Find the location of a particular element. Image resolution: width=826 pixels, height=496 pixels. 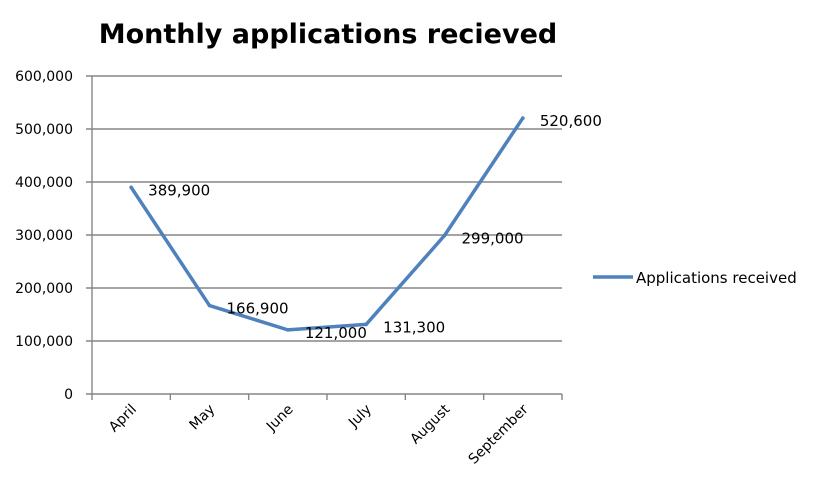

x-tick-label: July is located at coordinates (360, 417).